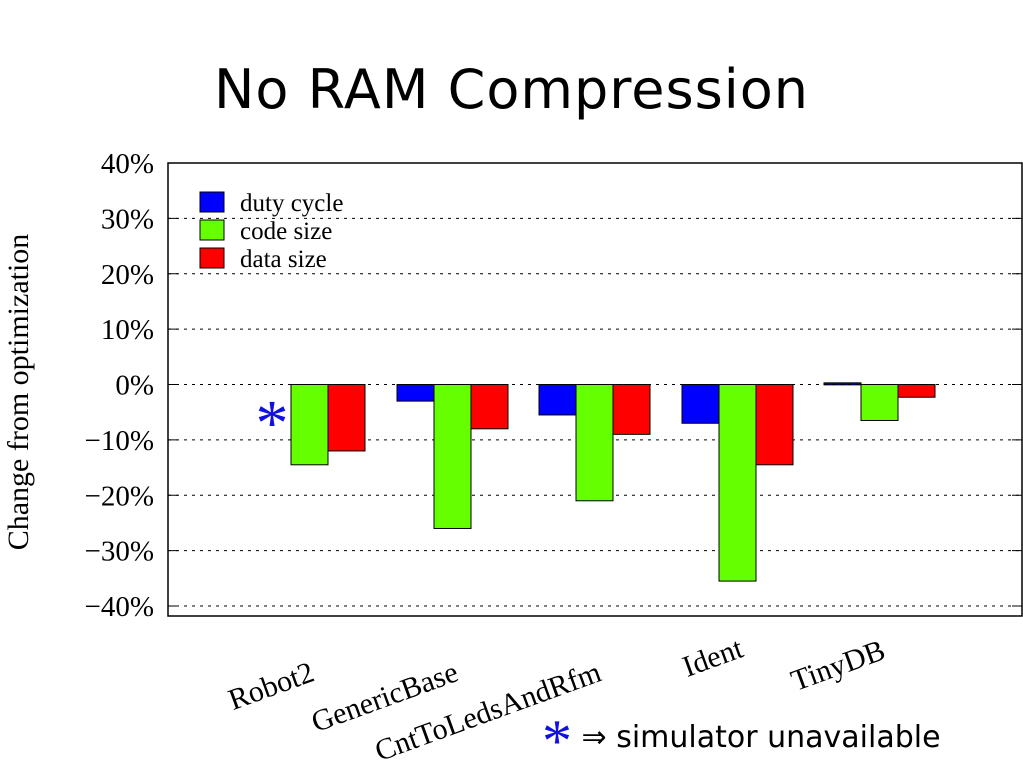 This screenshot has width=1023, height=774. I want to click on bar-data-size-genericbase, so click(489, 407).